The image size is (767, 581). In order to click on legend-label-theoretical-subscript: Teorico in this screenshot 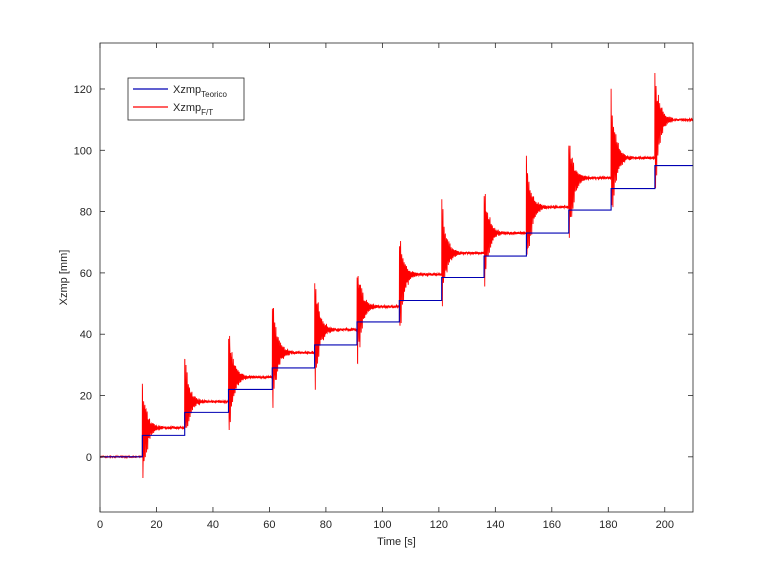, I will do `click(214, 94)`.